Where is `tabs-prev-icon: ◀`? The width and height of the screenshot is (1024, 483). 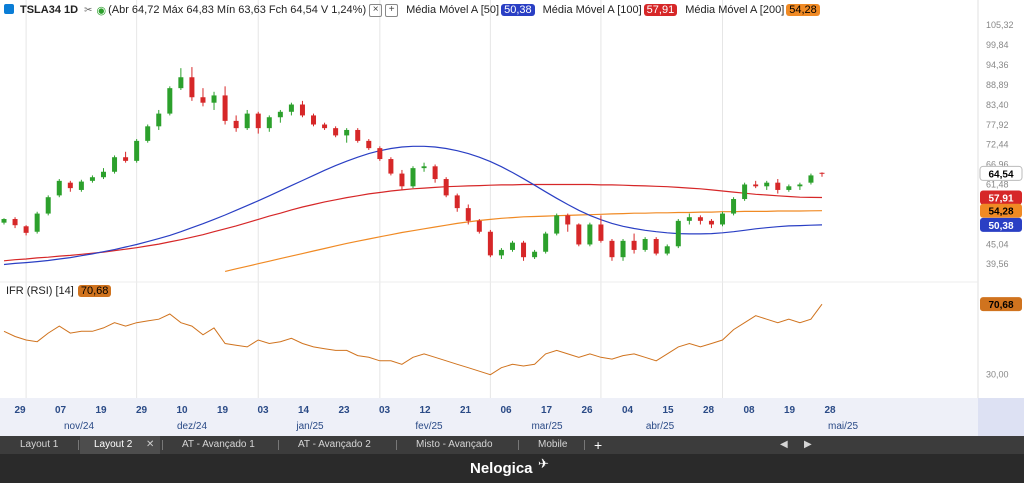
tabs-prev-icon: ◀ is located at coordinates (784, 444).